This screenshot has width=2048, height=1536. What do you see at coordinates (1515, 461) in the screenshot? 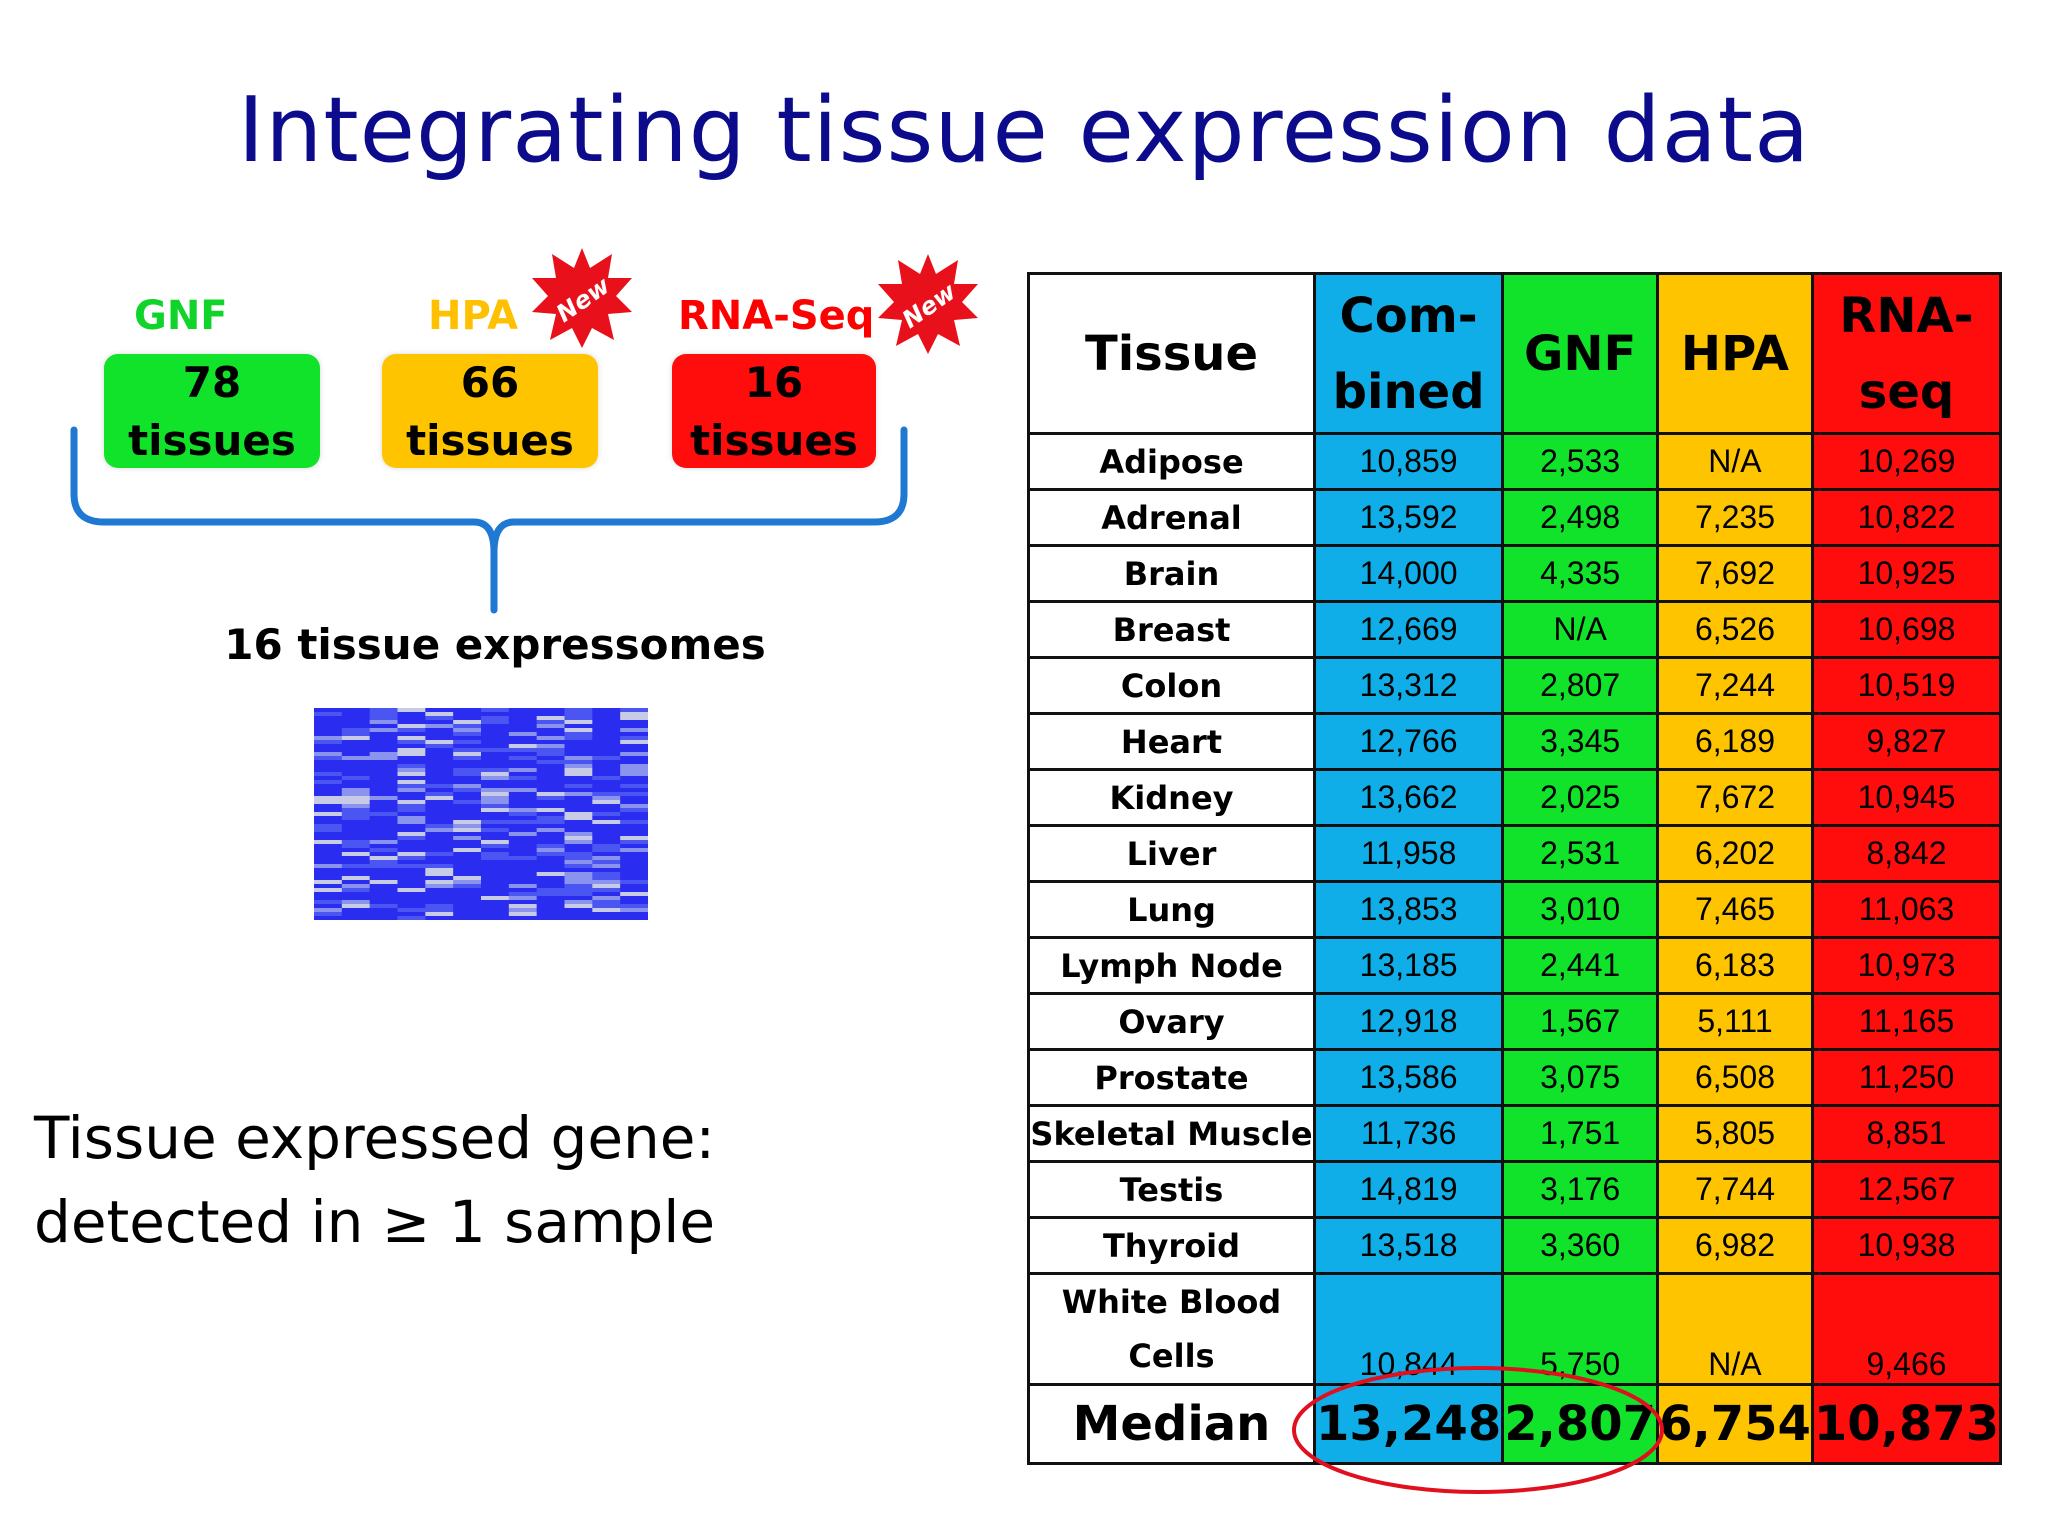
I see `table-row: Adipose 10,859 2,533 N/A 10,269` at bounding box center [1515, 461].